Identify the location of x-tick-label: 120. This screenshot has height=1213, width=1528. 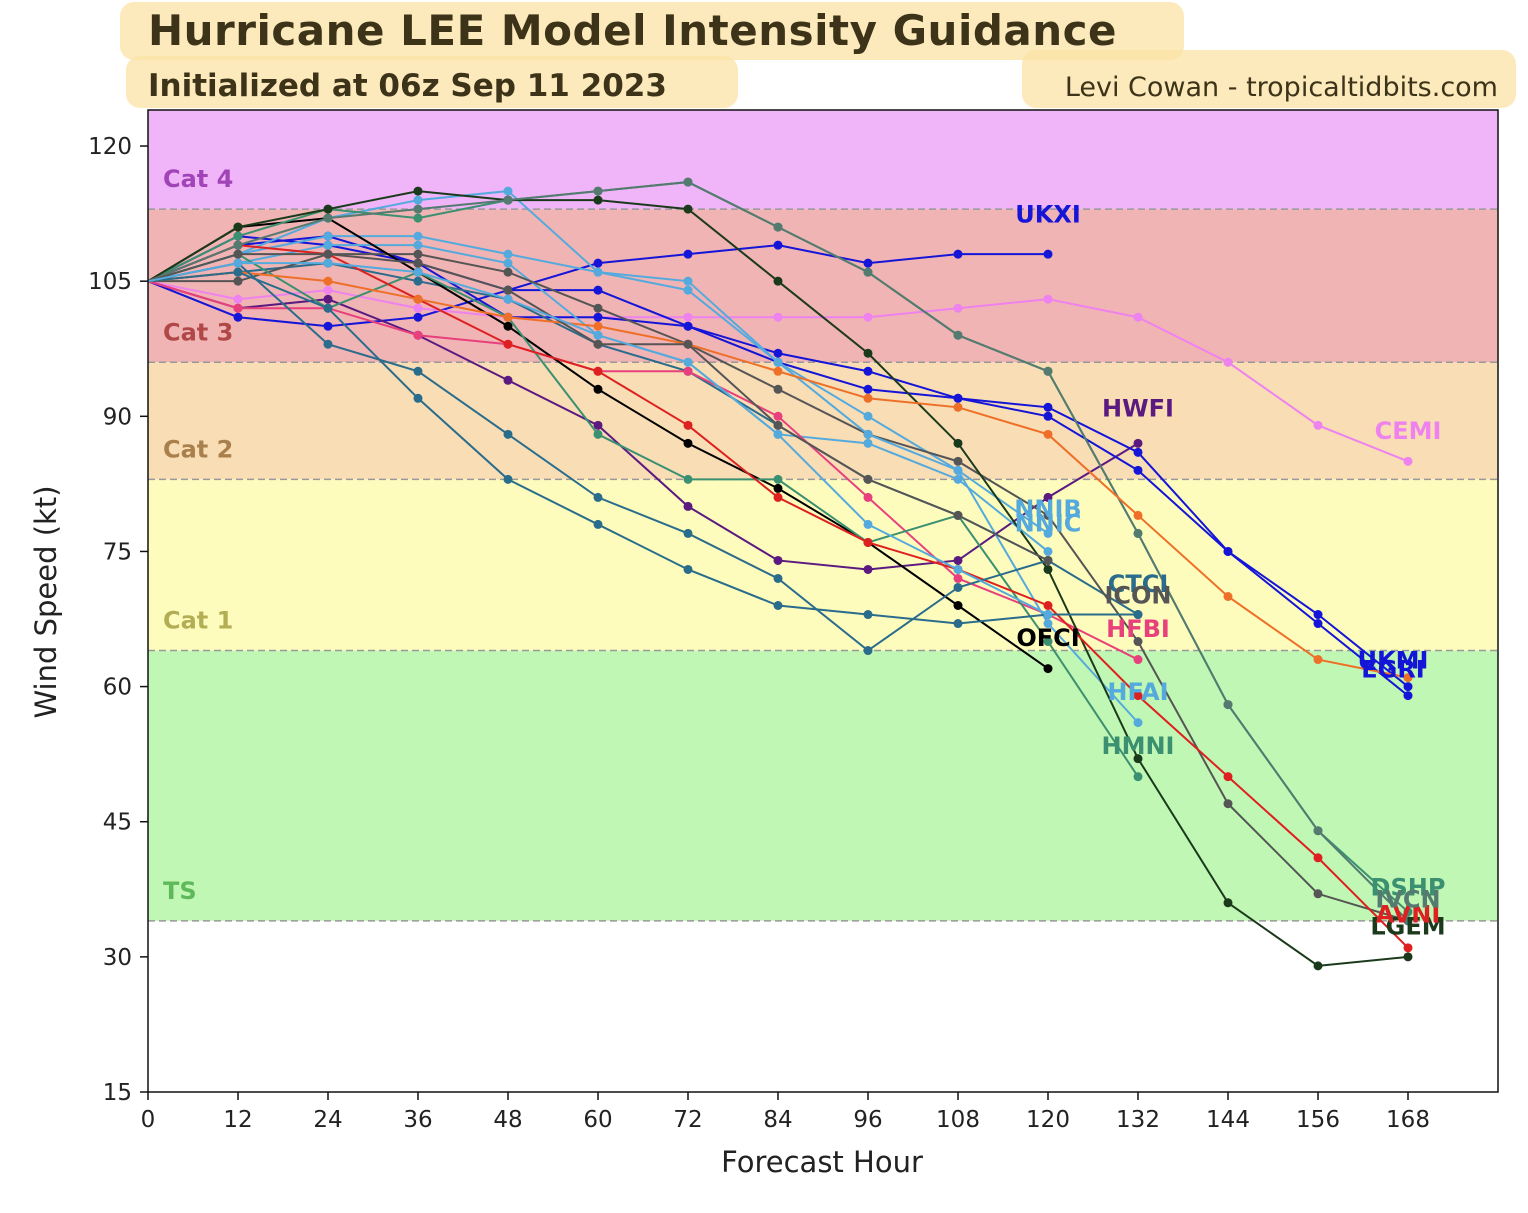
(1048, 1120).